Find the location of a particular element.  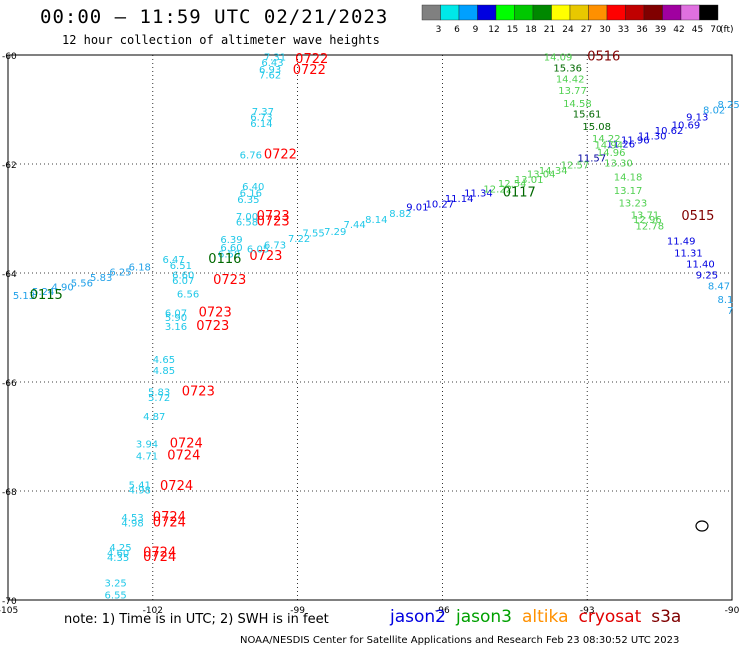

wave-height-label: 14.18 is located at coordinates (628, 177).